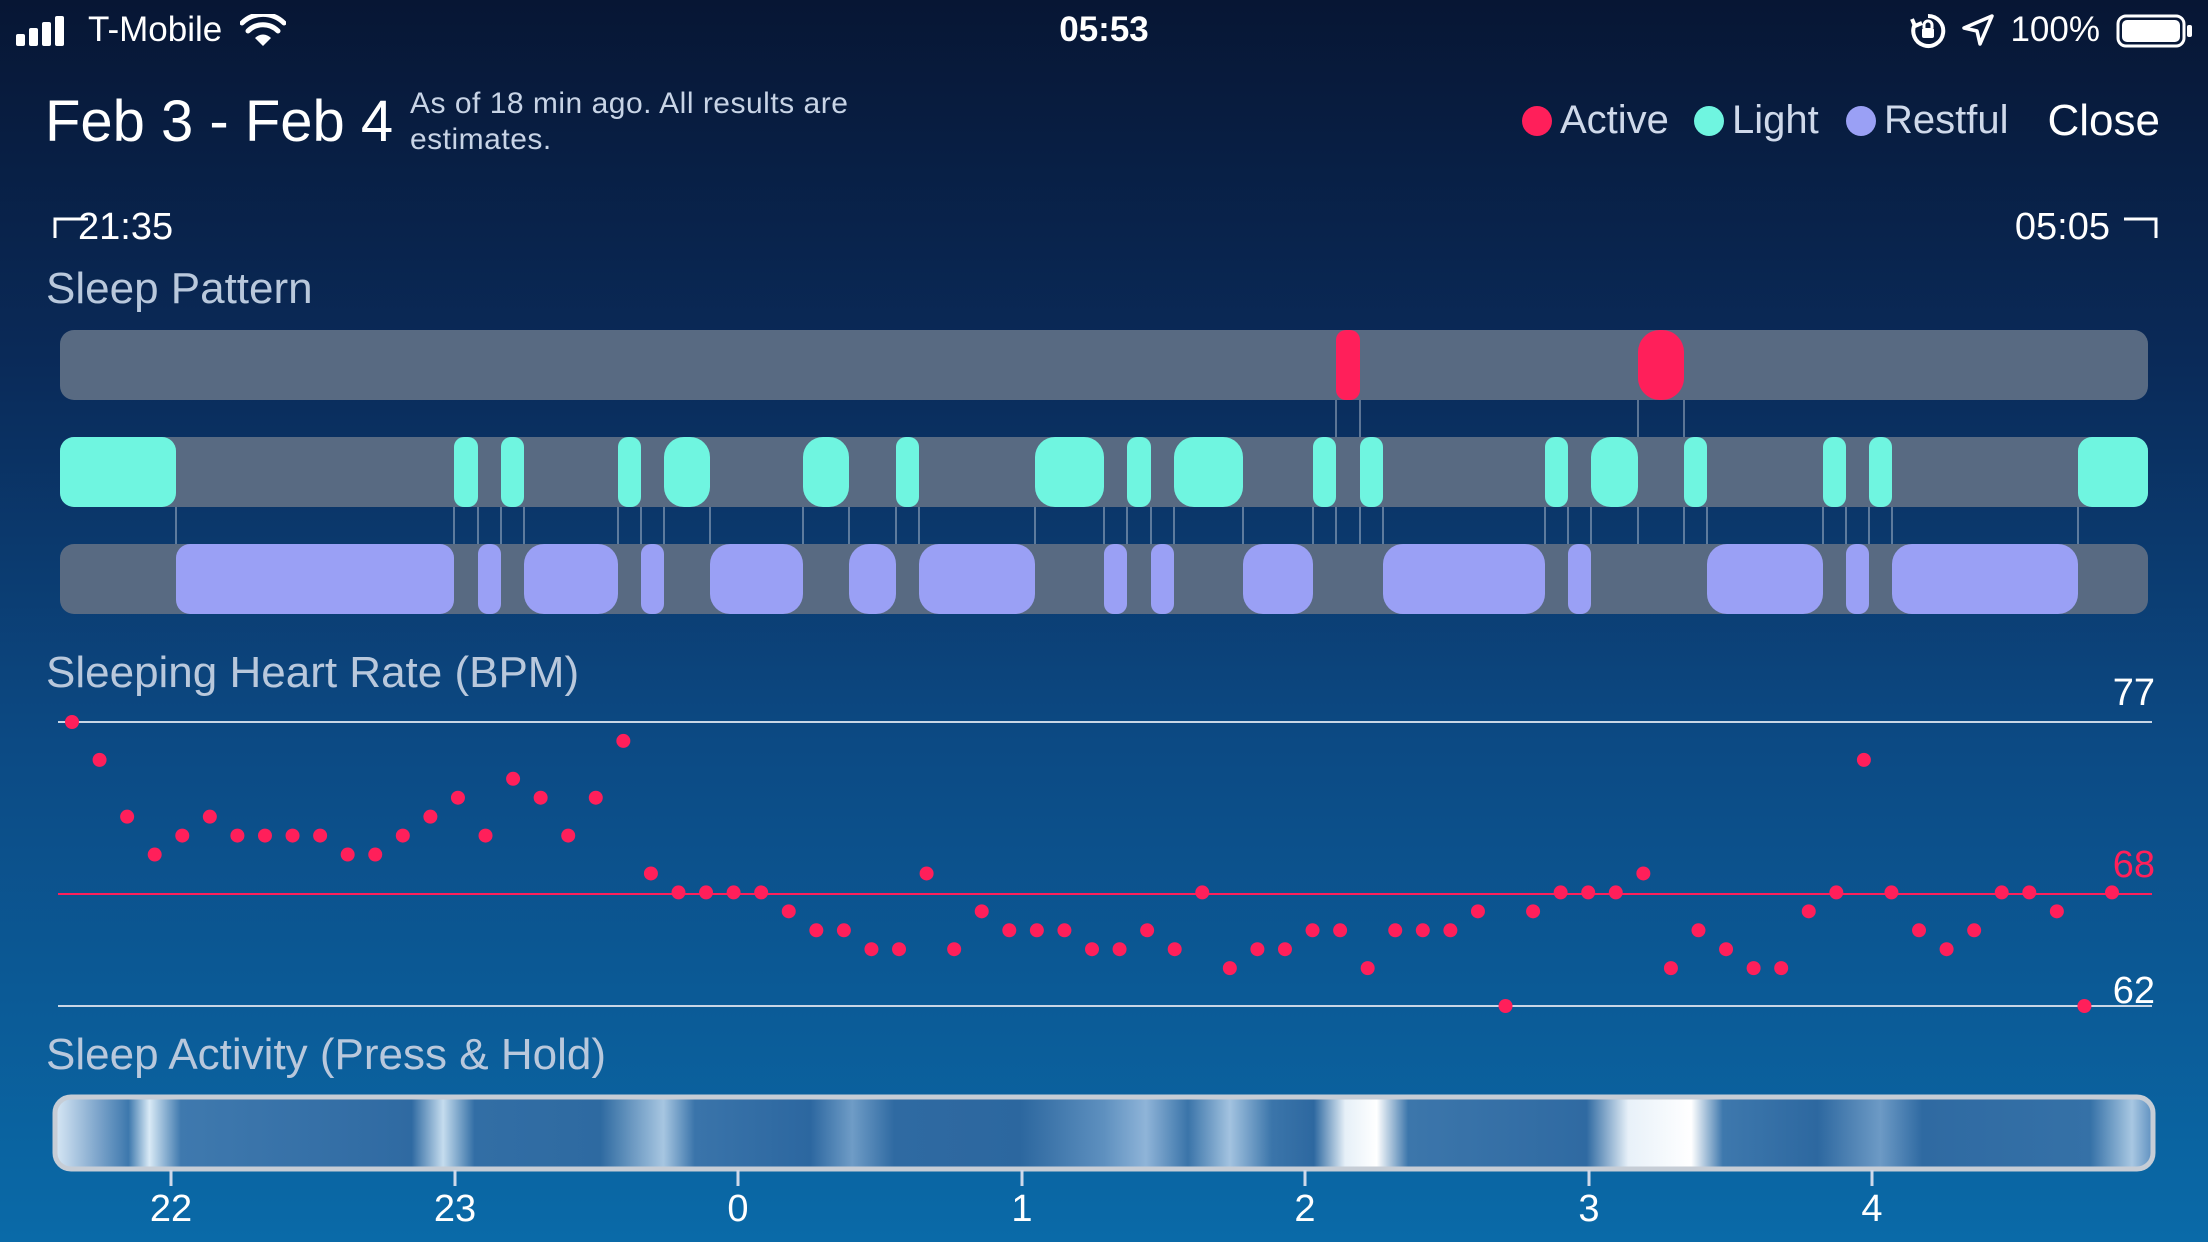 The width and height of the screenshot is (2208, 1242). Describe the element at coordinates (2133, 693) in the screenshot. I see `heart-rate-max-label: 77` at that location.